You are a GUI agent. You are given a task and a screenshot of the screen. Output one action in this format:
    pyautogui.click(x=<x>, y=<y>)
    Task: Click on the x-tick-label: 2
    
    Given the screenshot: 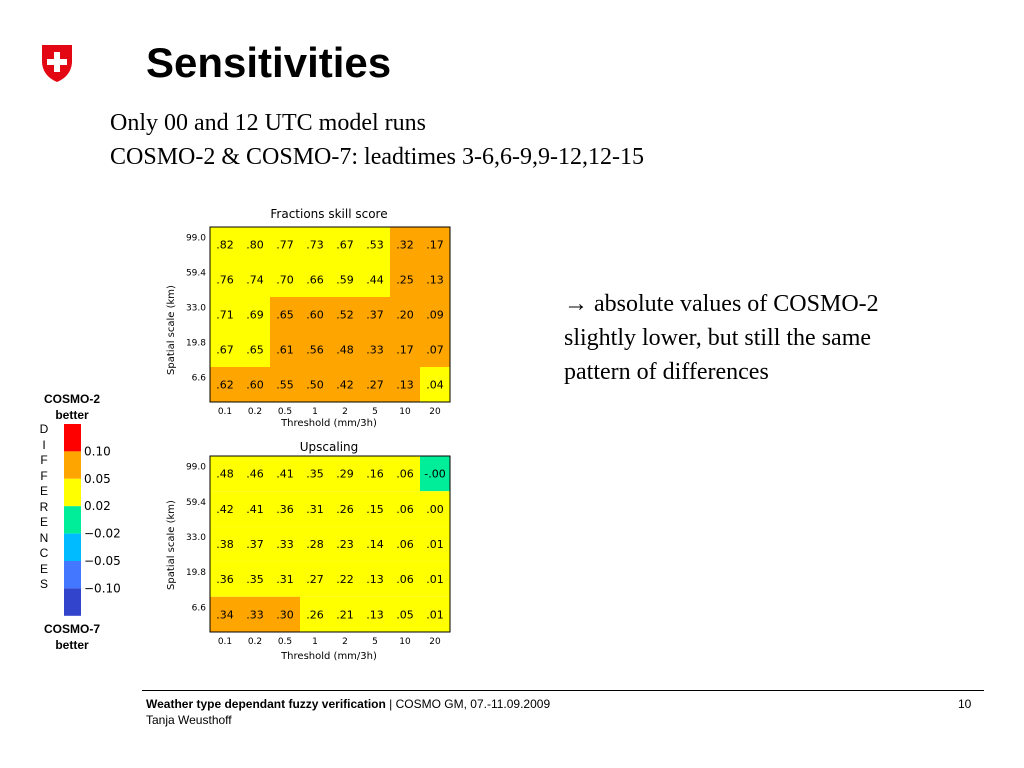 What is the action you would take?
    pyautogui.click(x=345, y=642)
    